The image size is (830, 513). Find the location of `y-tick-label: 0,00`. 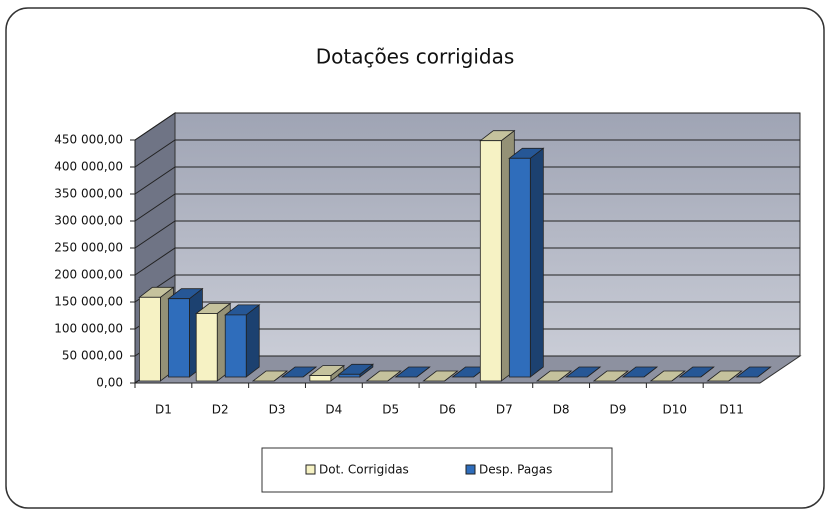

y-tick-label: 0,00 is located at coordinates (109, 383).